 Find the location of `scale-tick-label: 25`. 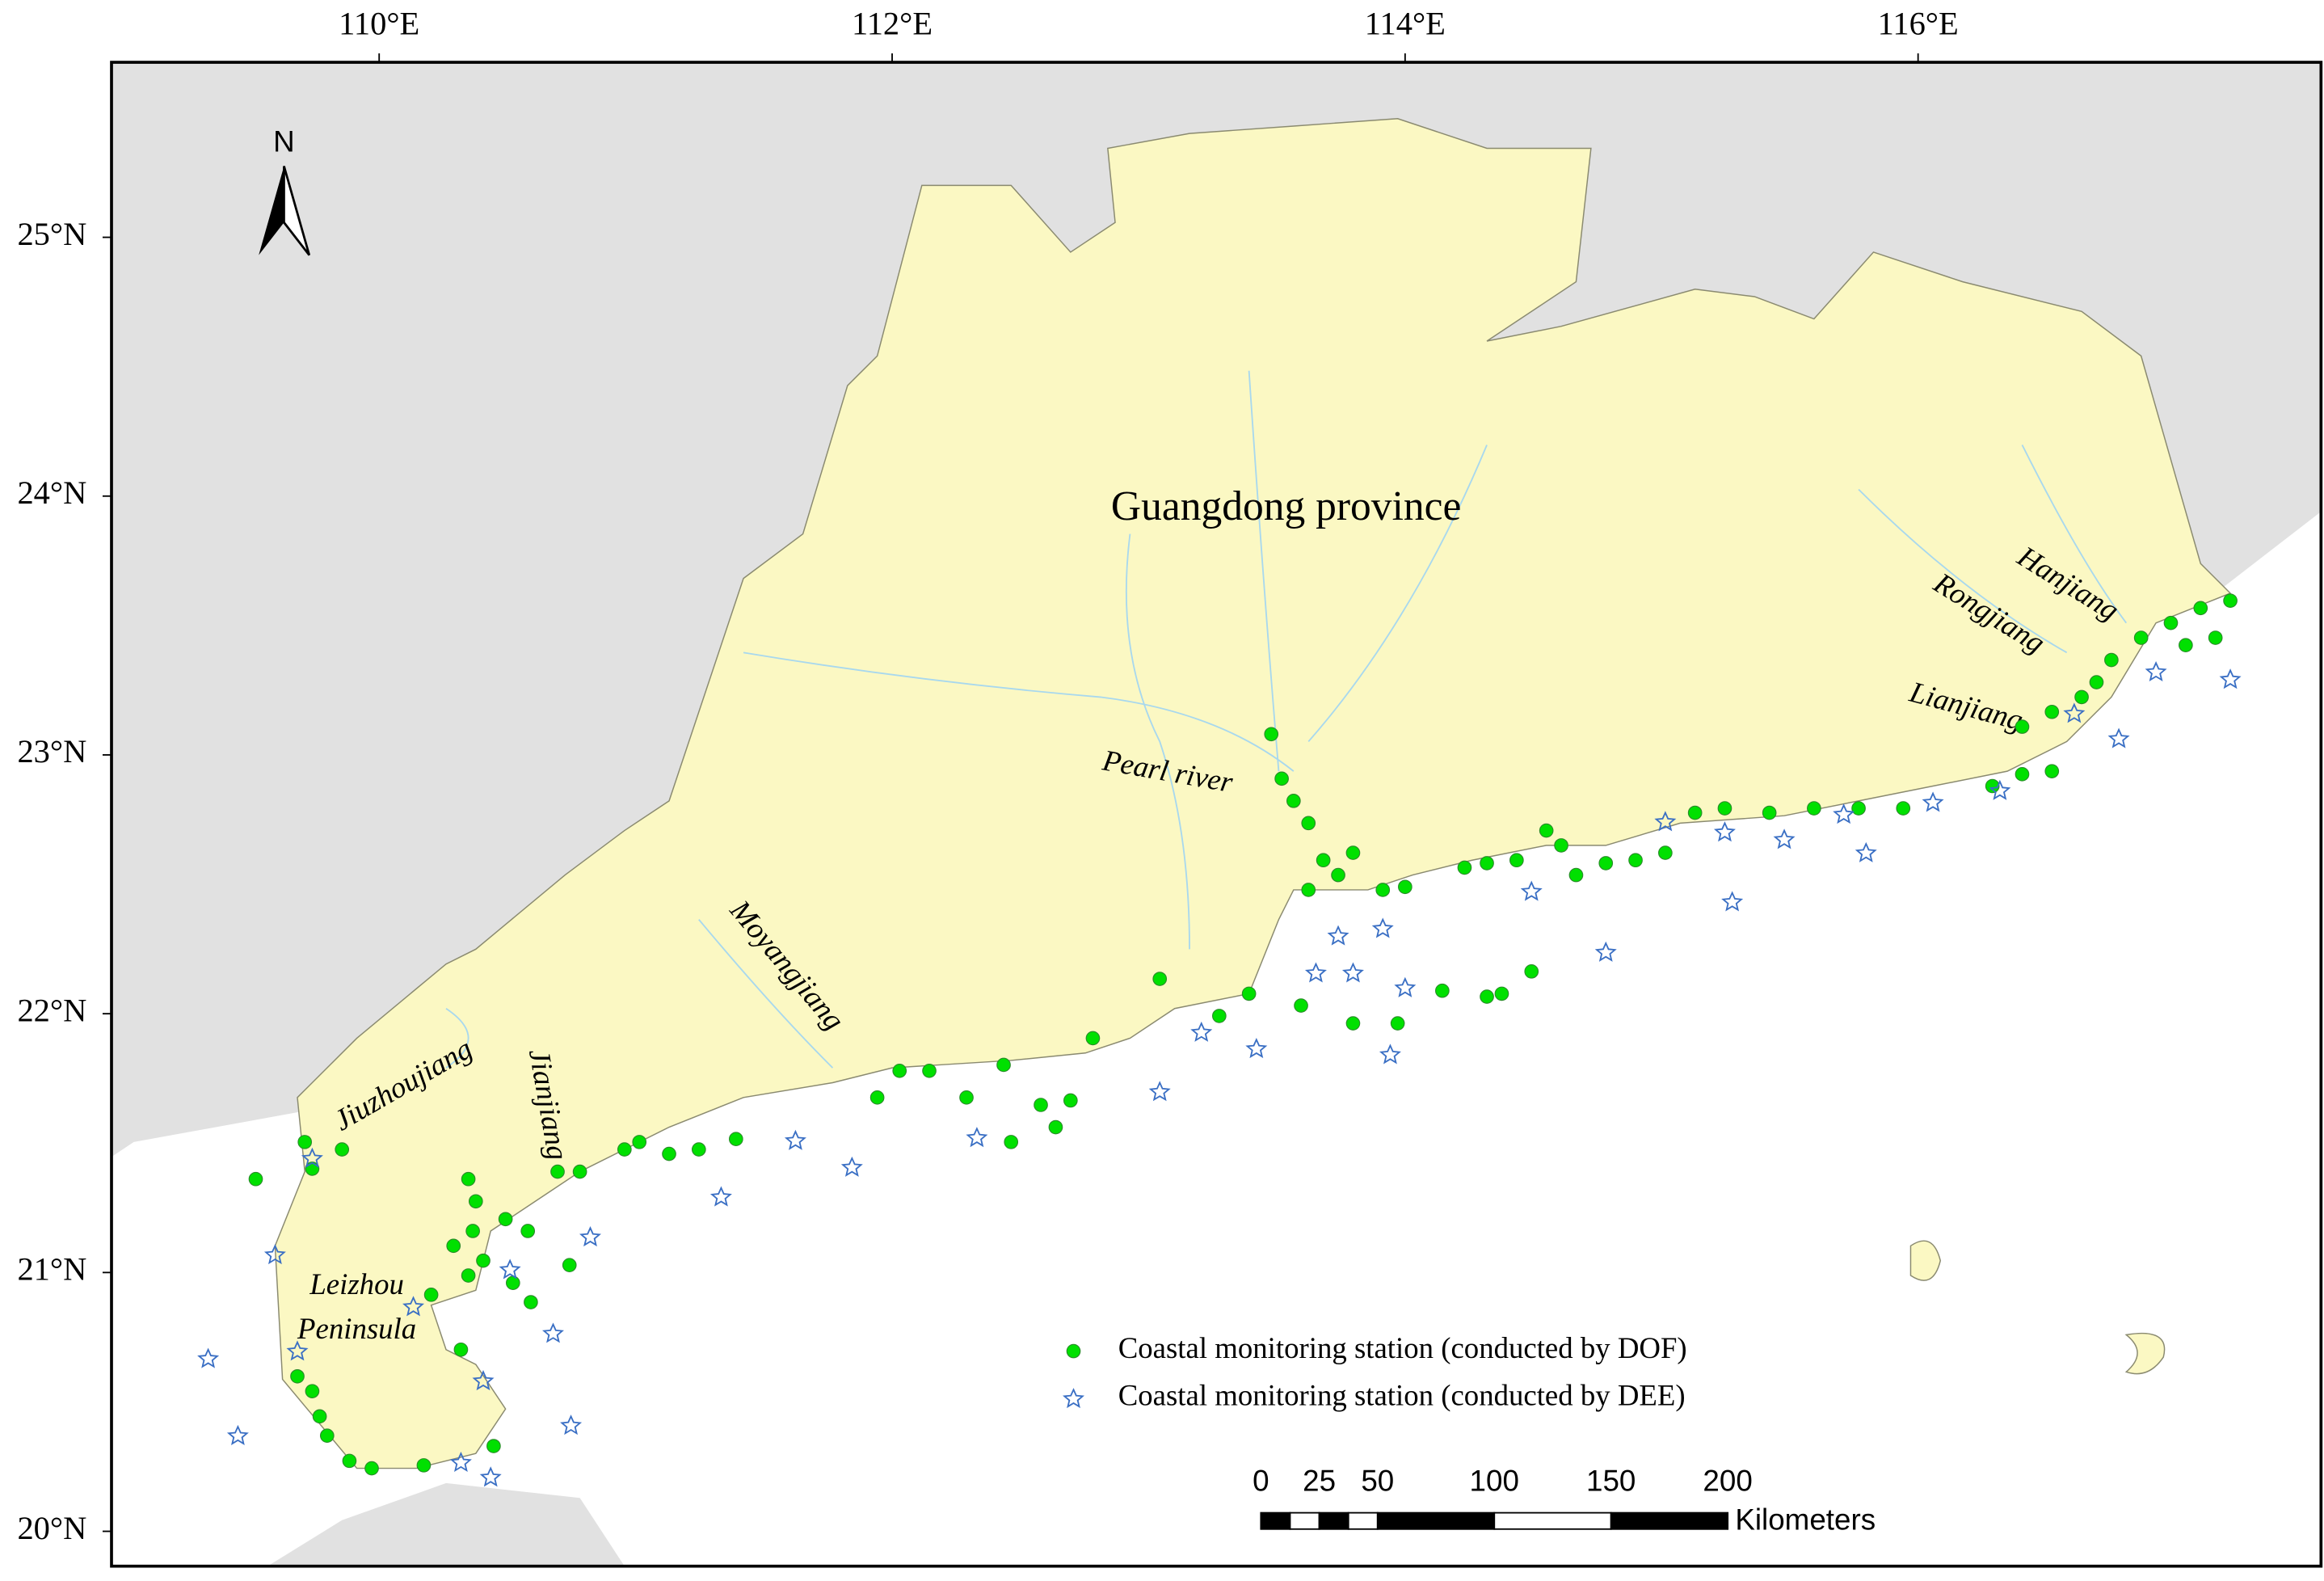

scale-tick-label: 25 is located at coordinates (1319, 1481).